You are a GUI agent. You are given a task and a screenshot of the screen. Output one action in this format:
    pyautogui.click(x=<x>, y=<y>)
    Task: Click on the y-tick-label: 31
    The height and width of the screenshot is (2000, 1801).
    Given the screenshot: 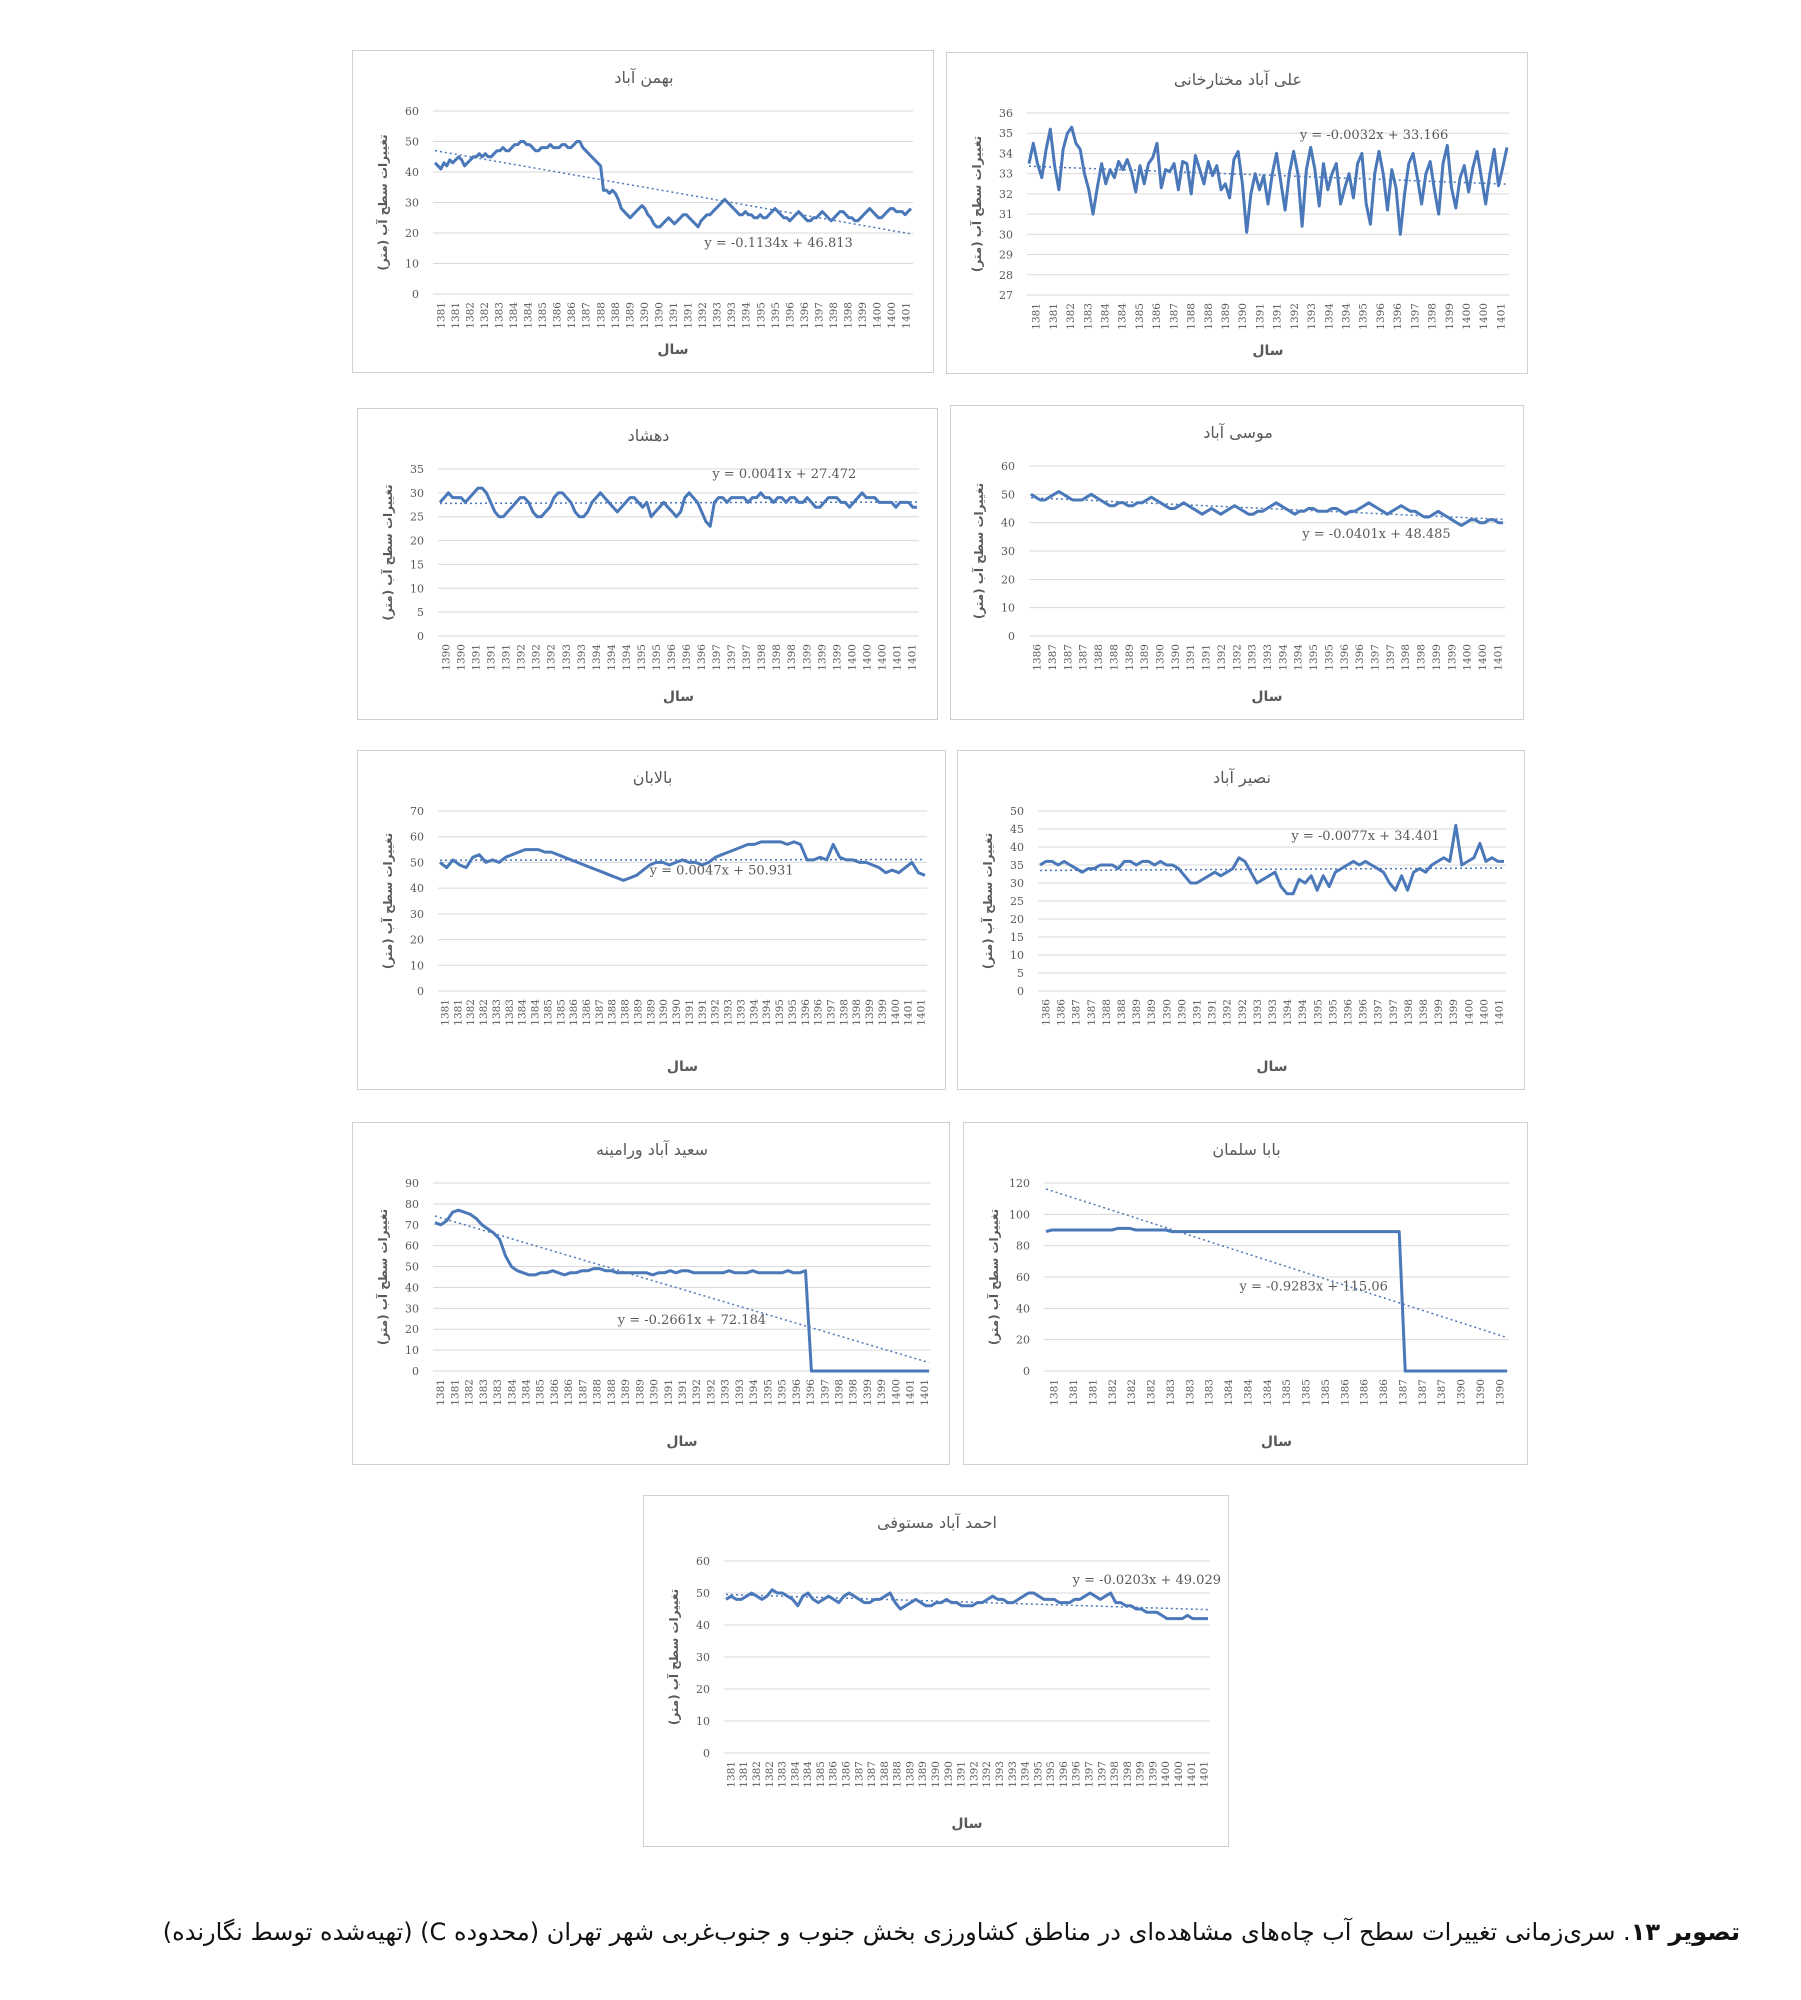 What is the action you would take?
    pyautogui.click(x=1006, y=214)
    